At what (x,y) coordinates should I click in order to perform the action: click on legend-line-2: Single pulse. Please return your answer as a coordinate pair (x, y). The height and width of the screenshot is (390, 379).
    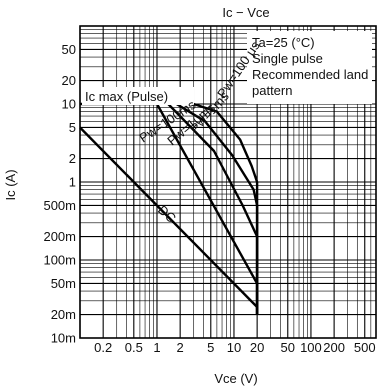
    Looking at the image, I should click on (287, 58).